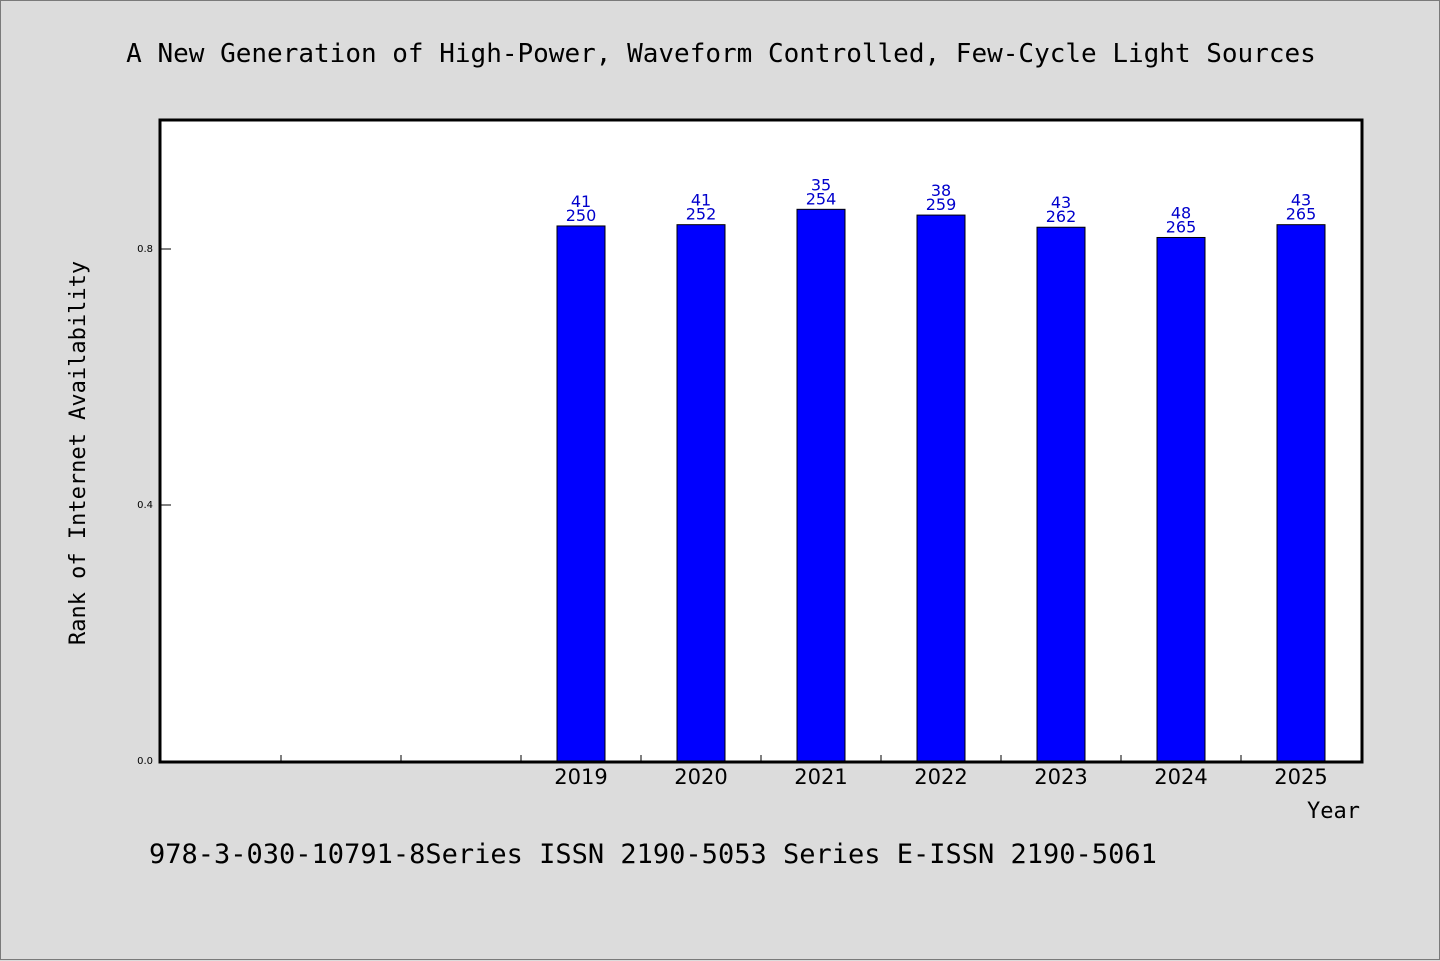 The image size is (1440, 961). Describe the element at coordinates (581, 215) in the screenshot. I see `bar-label-bottom: 250` at that location.